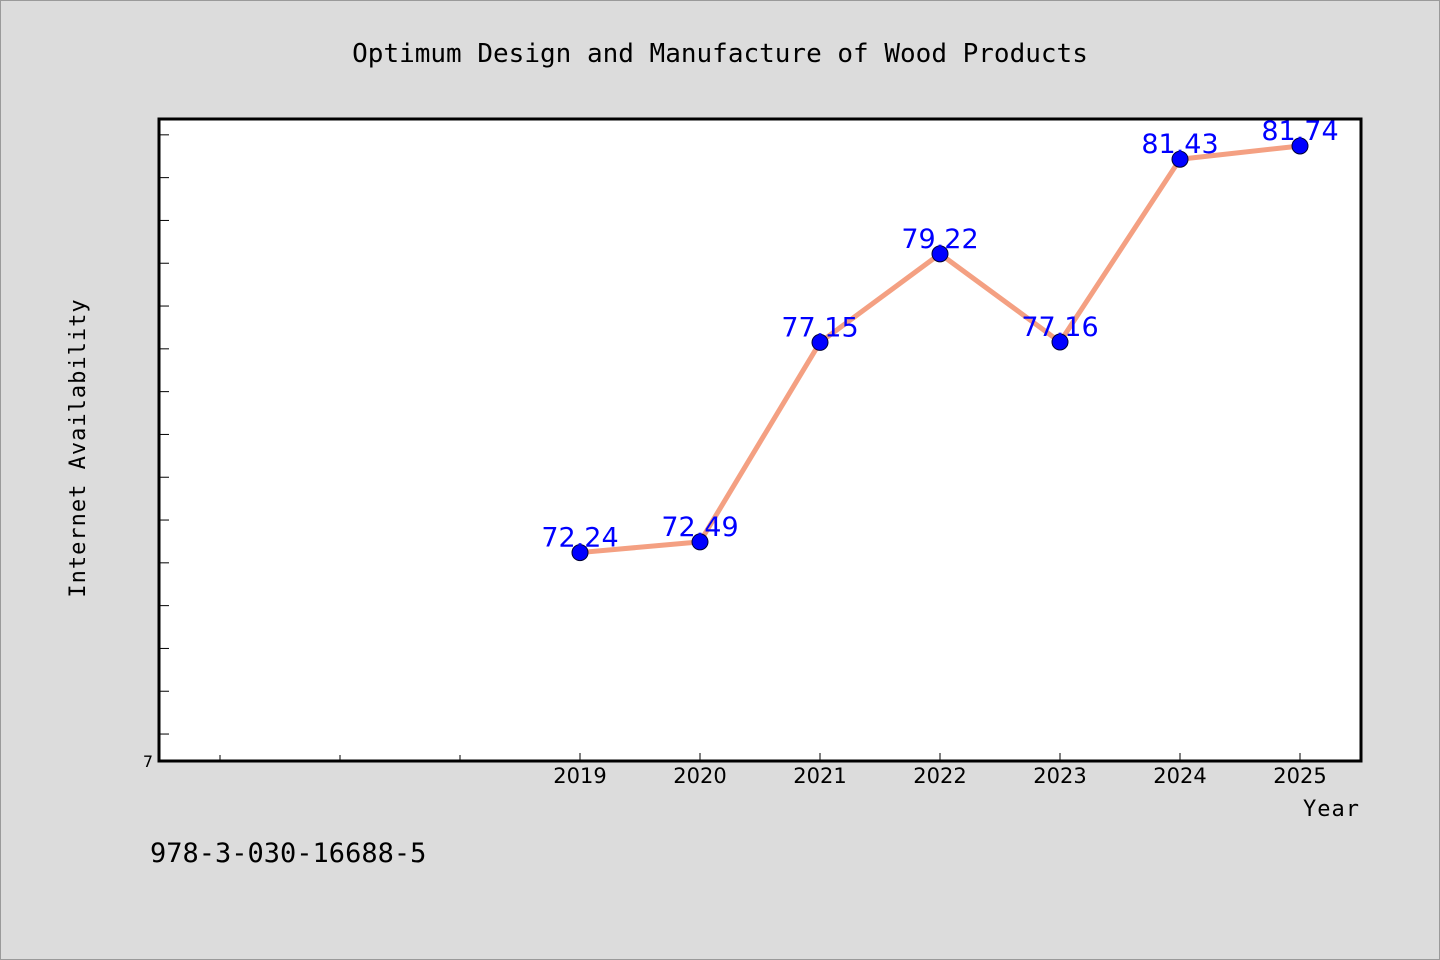 This screenshot has height=960, width=1440. I want to click on isbn-text: 978-3-030-16688-5, so click(288, 853).